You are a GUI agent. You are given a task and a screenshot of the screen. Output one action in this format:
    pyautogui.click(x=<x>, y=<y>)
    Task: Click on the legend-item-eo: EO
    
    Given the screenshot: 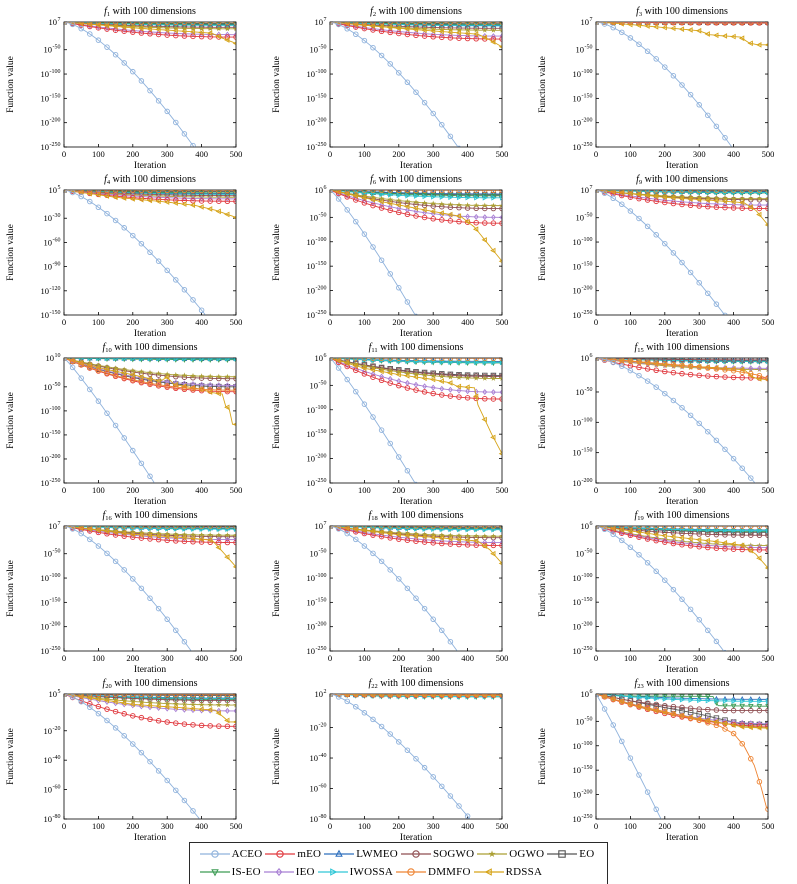 What is the action you would take?
    pyautogui.click(x=570, y=854)
    